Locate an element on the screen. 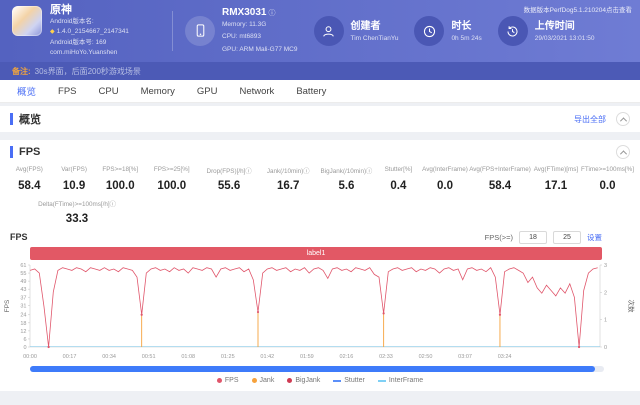  chart-scrollbar is located at coordinates (317, 369).